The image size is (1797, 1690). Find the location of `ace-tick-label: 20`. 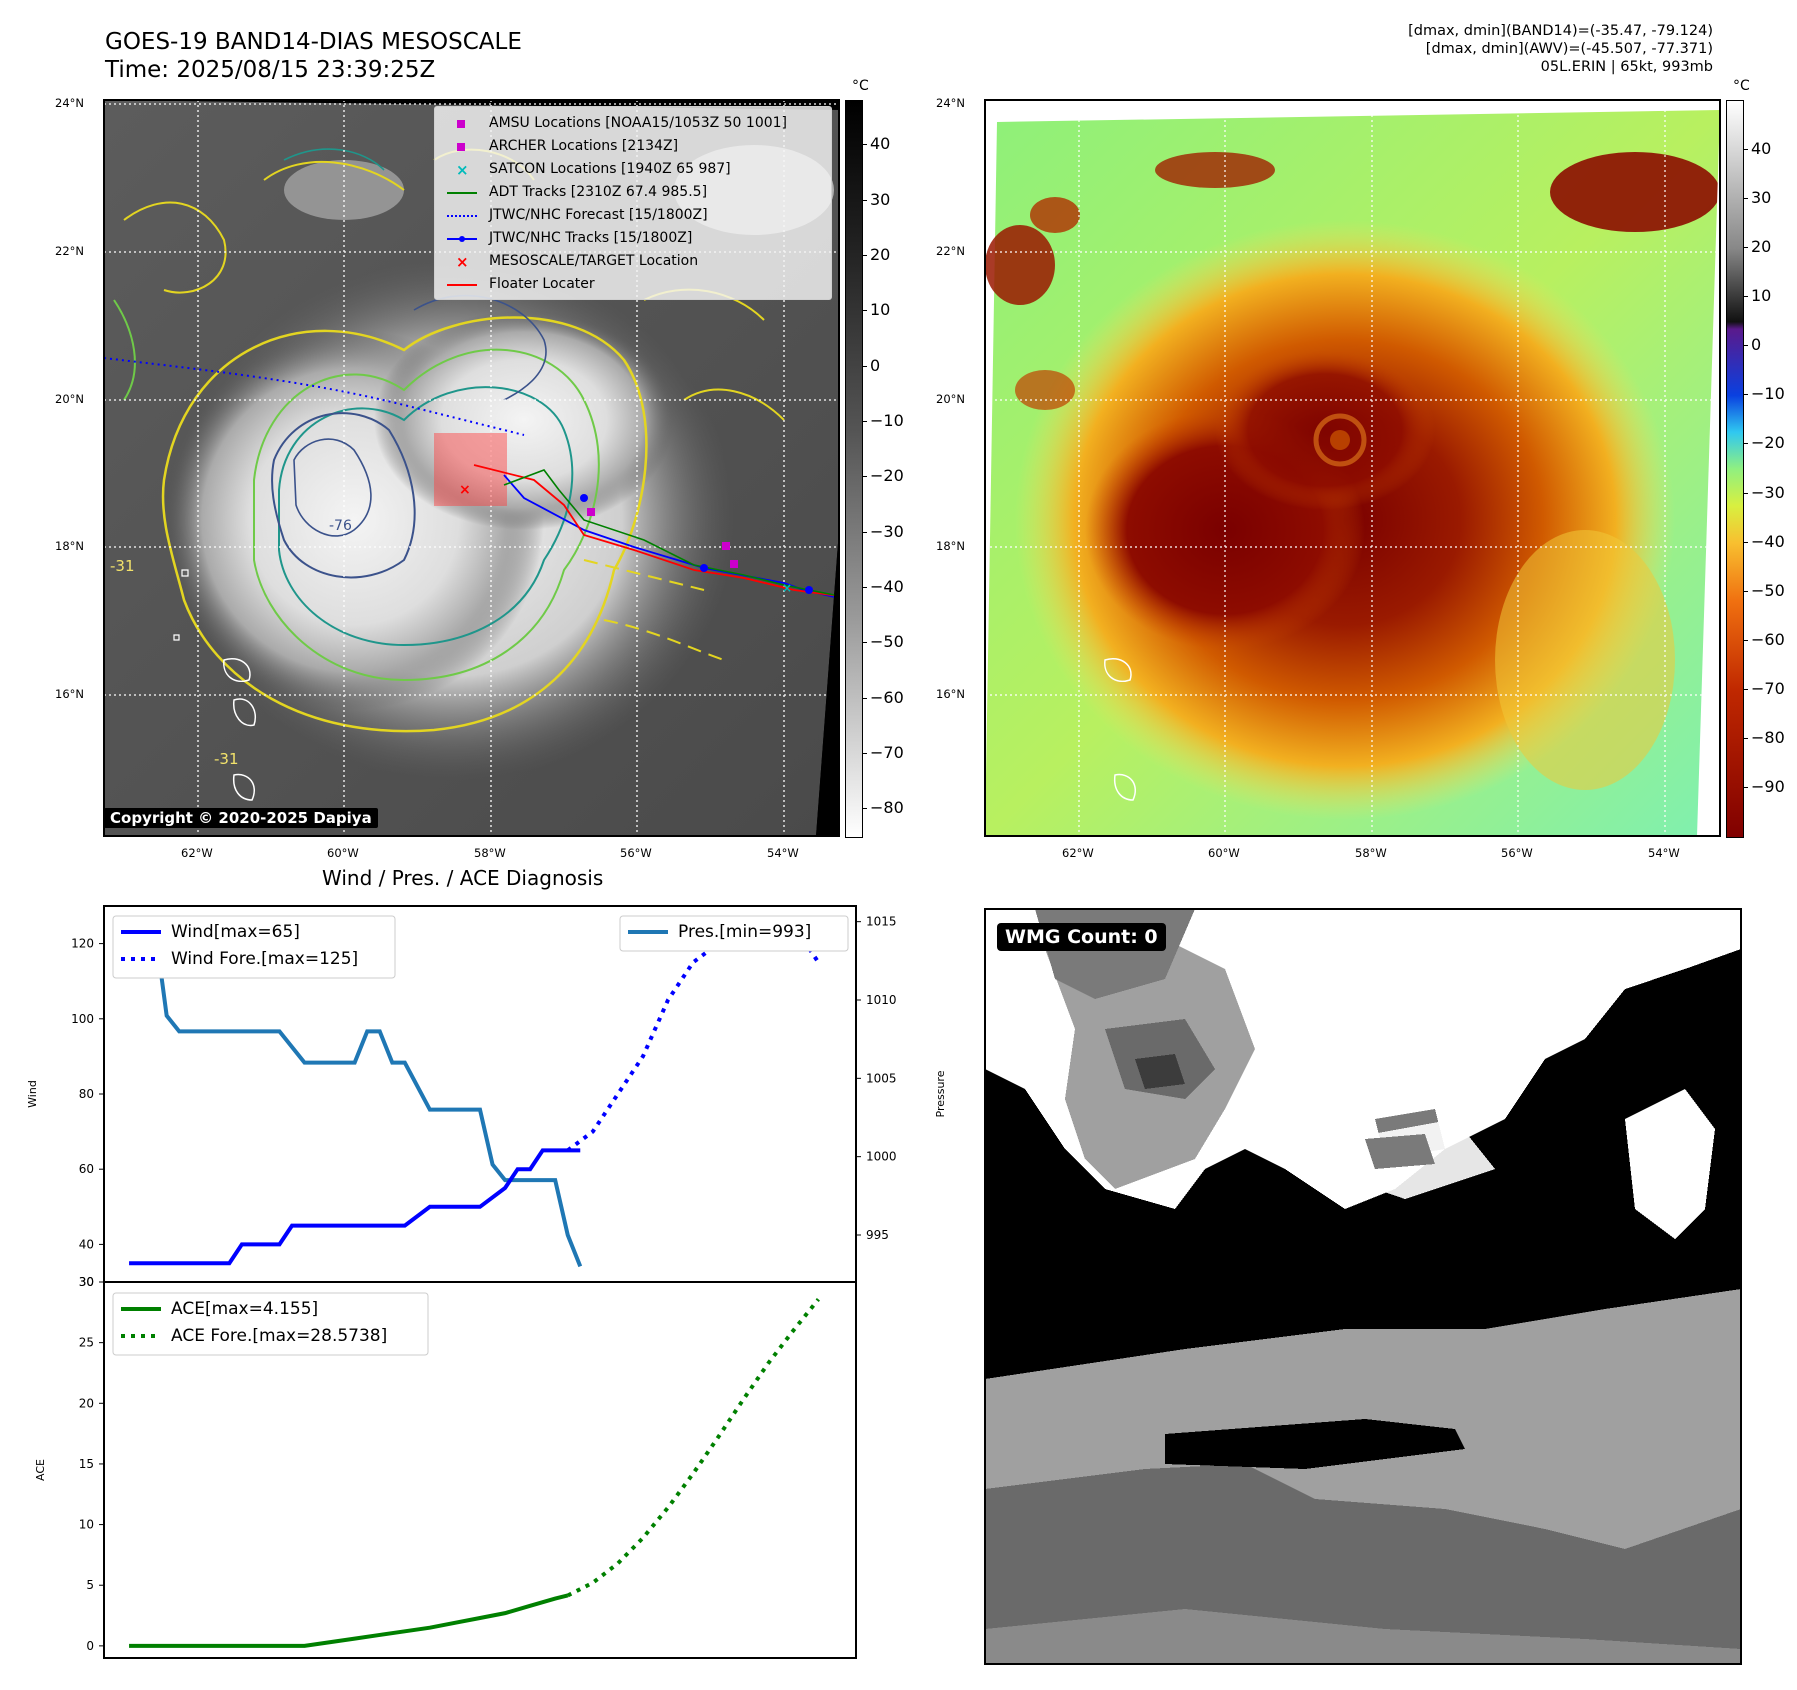

ace-tick-label: 20 is located at coordinates (86, 1403).